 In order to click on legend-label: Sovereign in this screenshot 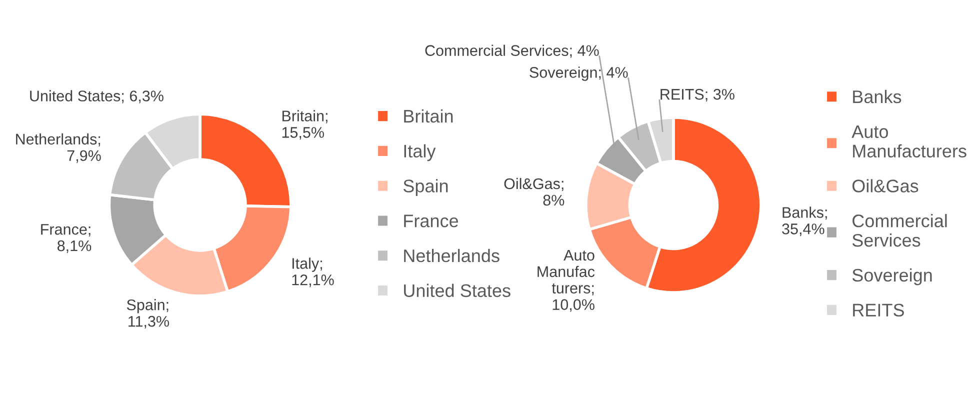, I will do `click(892, 277)`.